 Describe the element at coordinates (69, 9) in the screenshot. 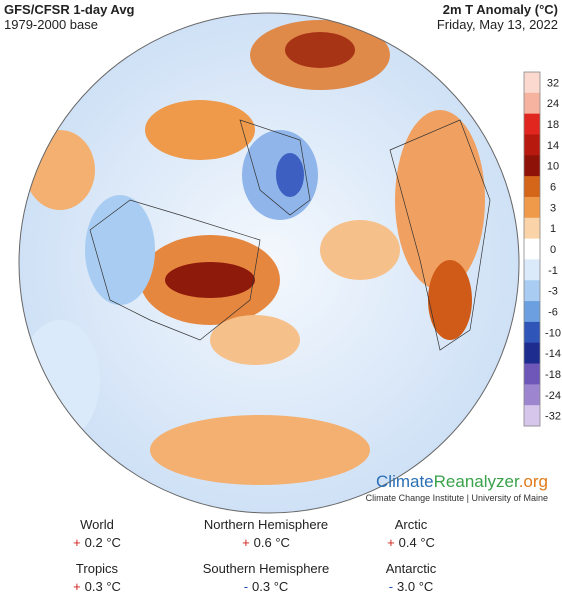

I see `title: GFS/CFSR 1-day Avg` at that location.